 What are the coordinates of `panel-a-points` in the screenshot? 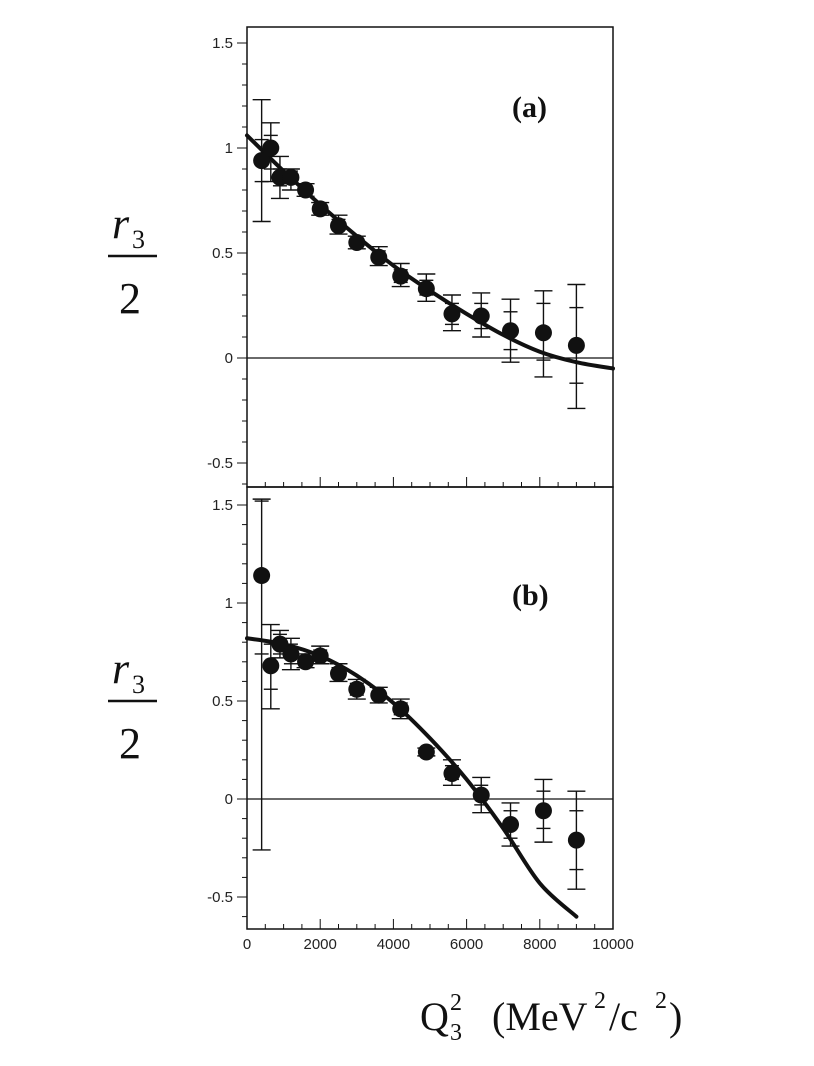 It's located at (419, 246).